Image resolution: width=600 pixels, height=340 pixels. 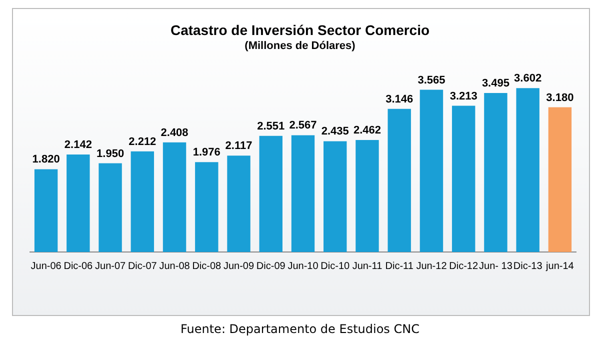 I want to click on data-label: 2.142, so click(x=78, y=145).